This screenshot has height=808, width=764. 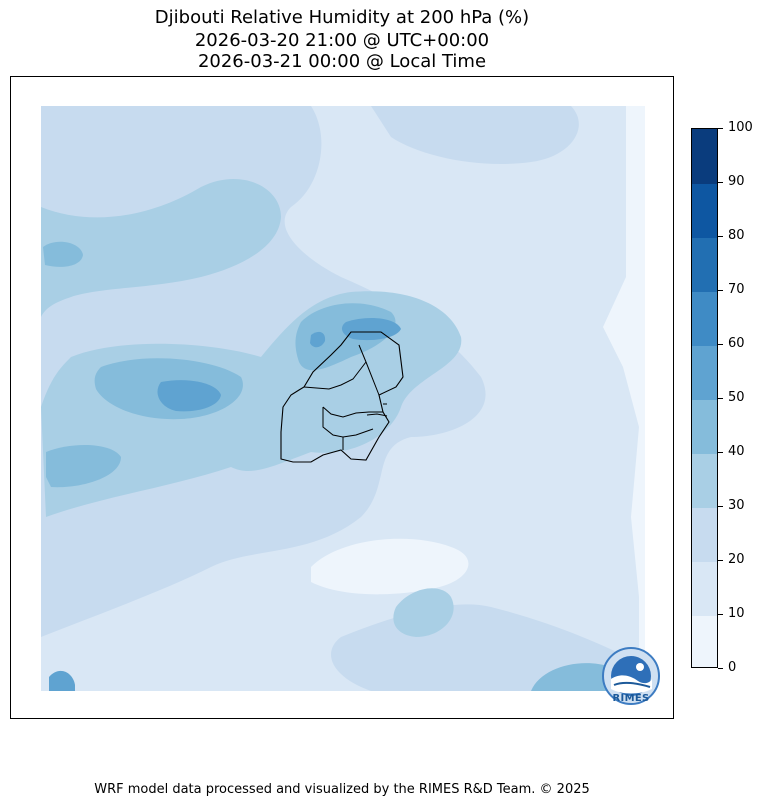 I want to click on field-band-50-60-west, so click(x=189, y=396).